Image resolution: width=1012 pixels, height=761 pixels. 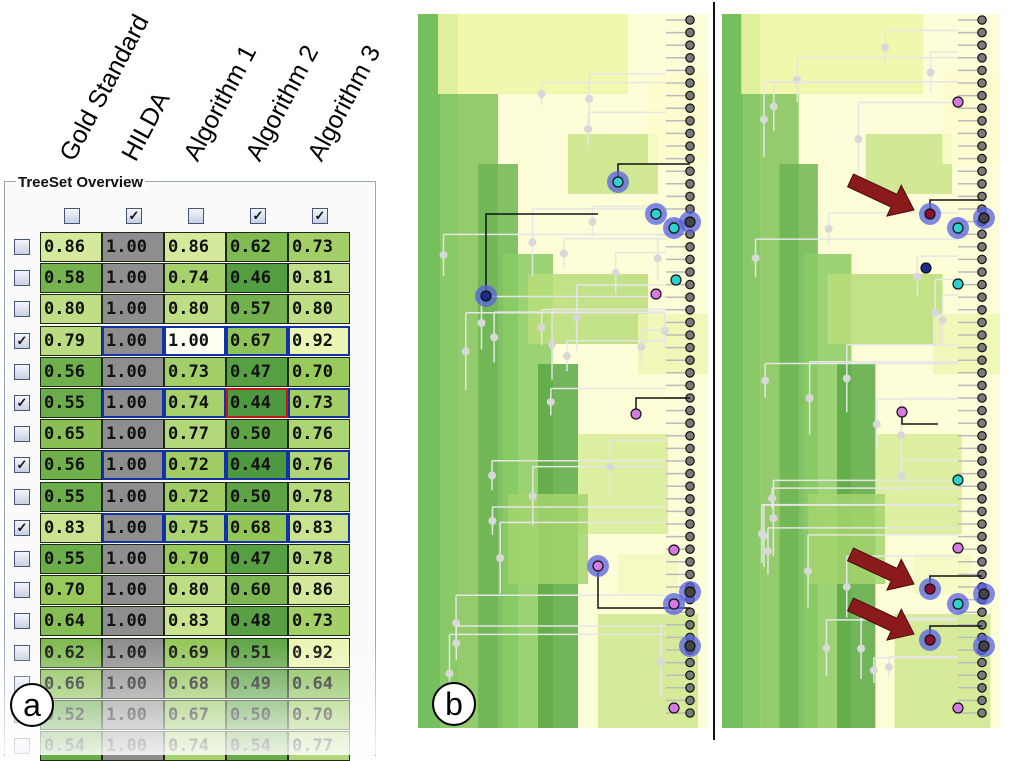 I want to click on table-cell: 0.62, so click(x=257, y=247).